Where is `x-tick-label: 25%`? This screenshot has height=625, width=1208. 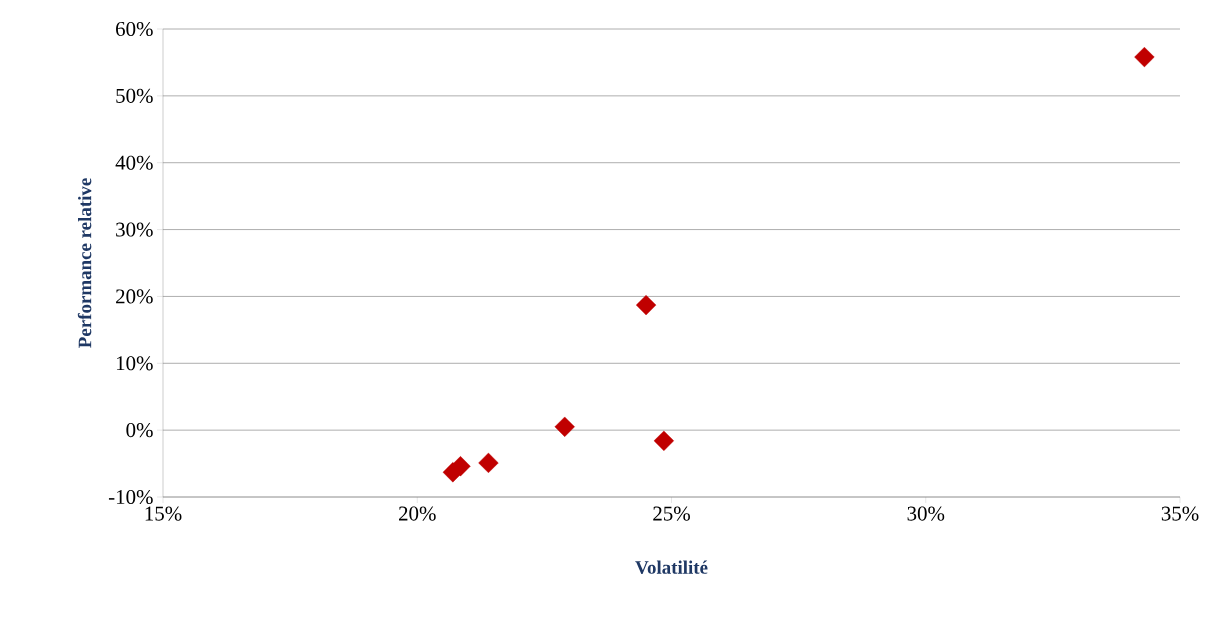 x-tick-label: 25% is located at coordinates (671, 513).